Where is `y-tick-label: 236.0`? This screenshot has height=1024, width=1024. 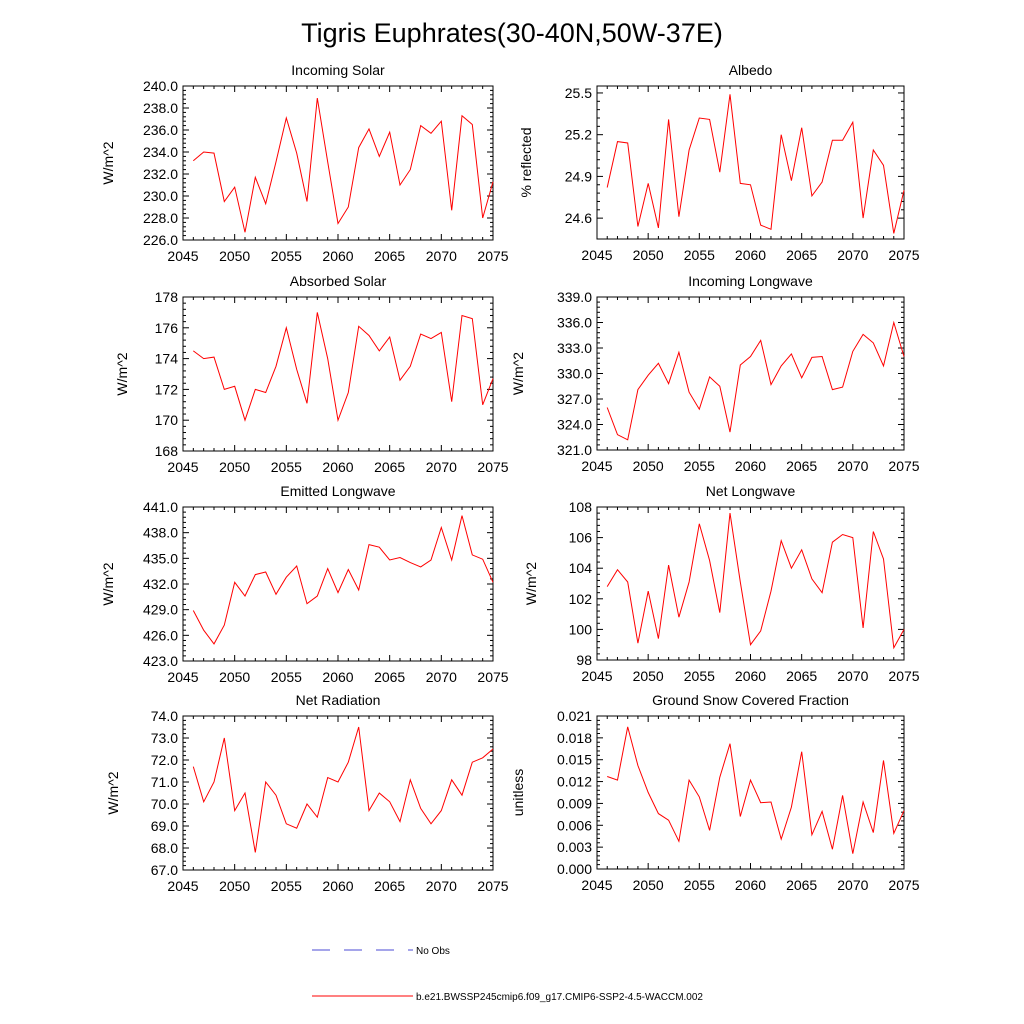
y-tick-label: 236.0 is located at coordinates (160, 130).